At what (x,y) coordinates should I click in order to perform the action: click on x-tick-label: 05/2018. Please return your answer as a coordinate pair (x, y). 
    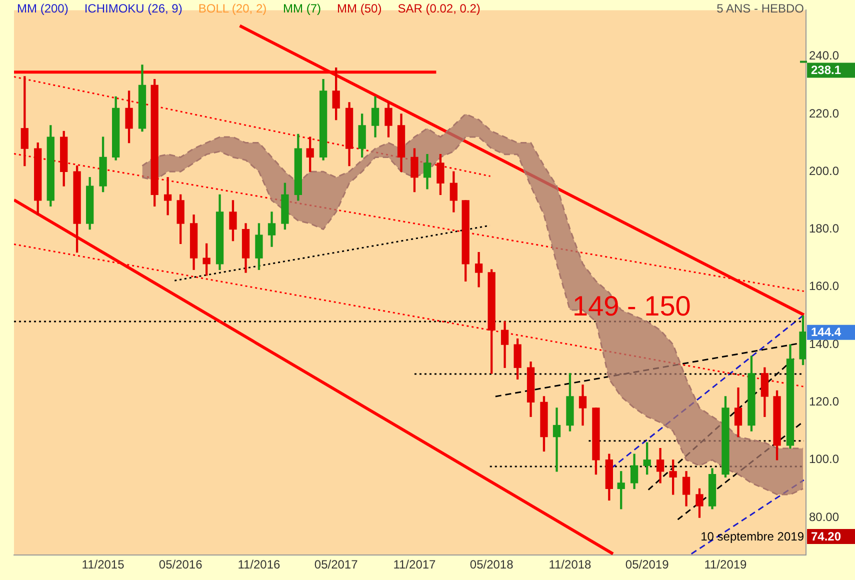
    Looking at the image, I should click on (492, 565).